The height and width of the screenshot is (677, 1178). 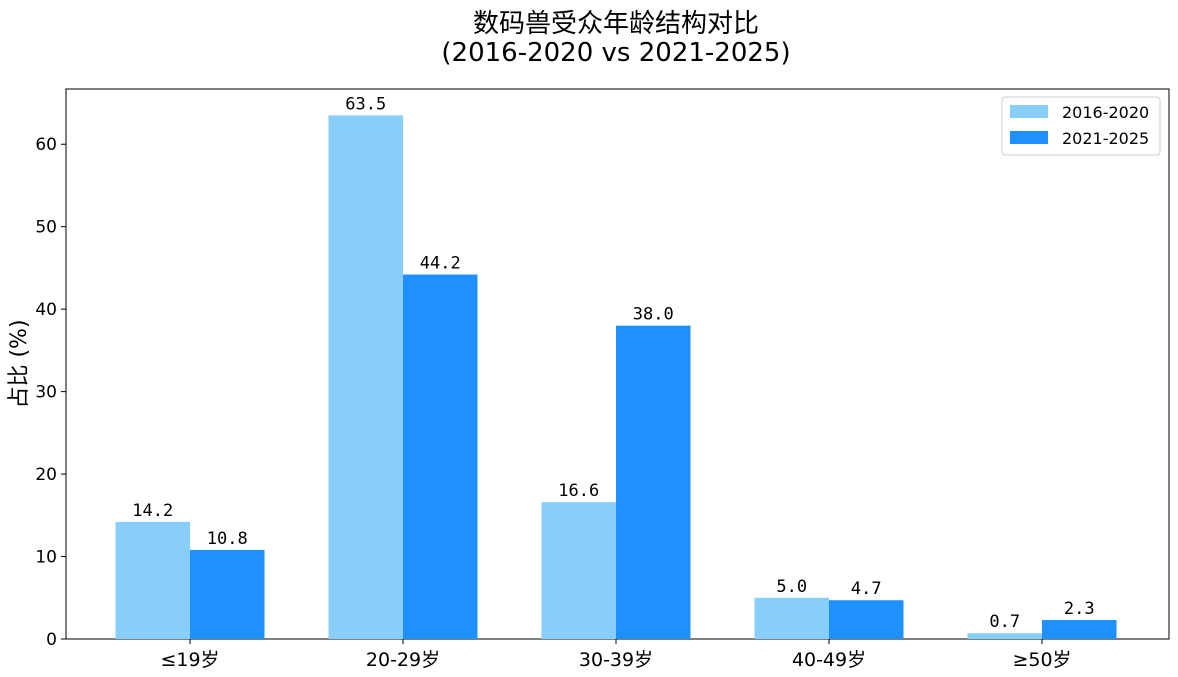 I want to click on x-axis: ≤19岁 20-29岁 30-39岁 40-49岁 ≥50岁, so click(x=616, y=655).